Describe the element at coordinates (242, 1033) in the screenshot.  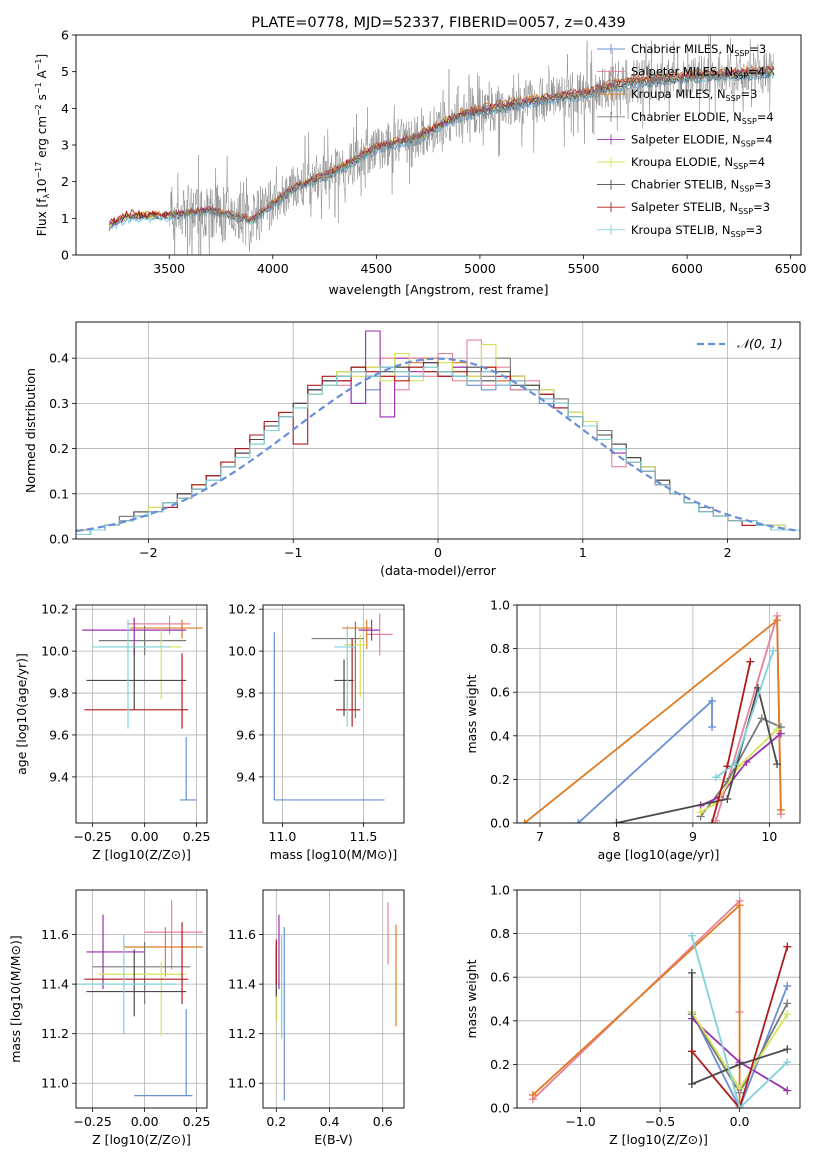
I see `y-tick-label: 11.2` at that location.